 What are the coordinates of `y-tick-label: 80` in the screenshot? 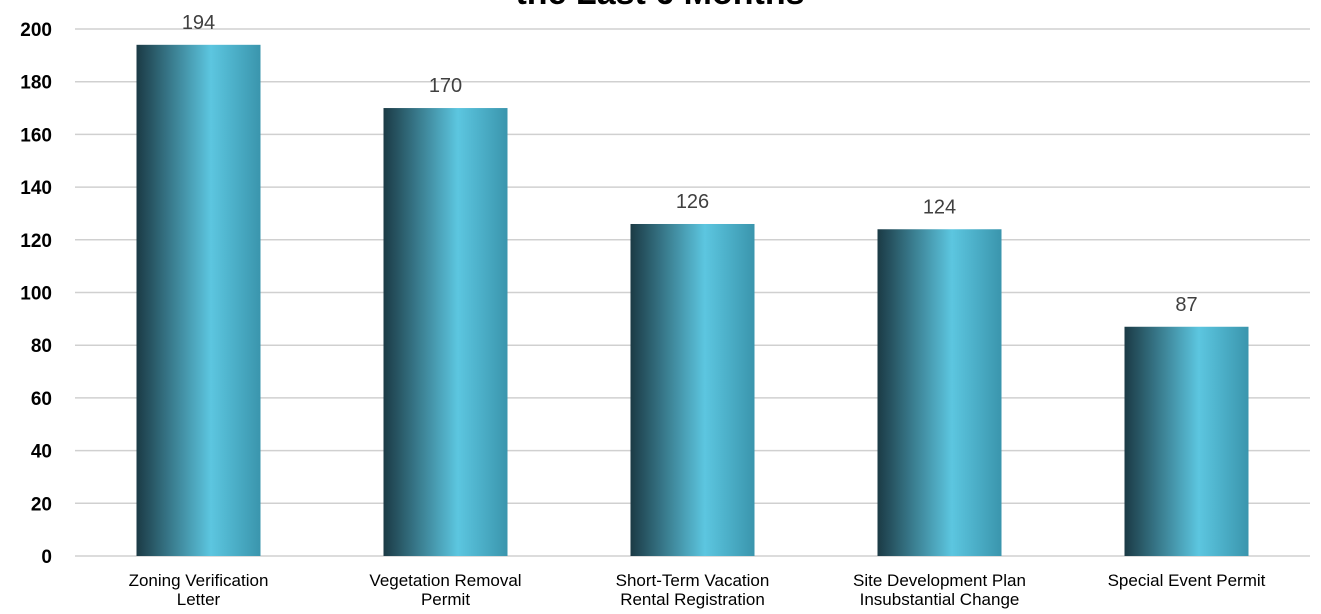 It's located at (41, 346).